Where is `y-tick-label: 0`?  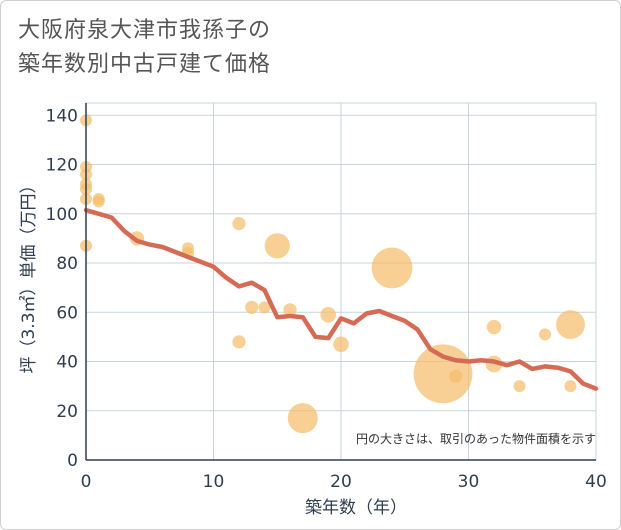
y-tick-label: 0 is located at coordinates (72, 461).